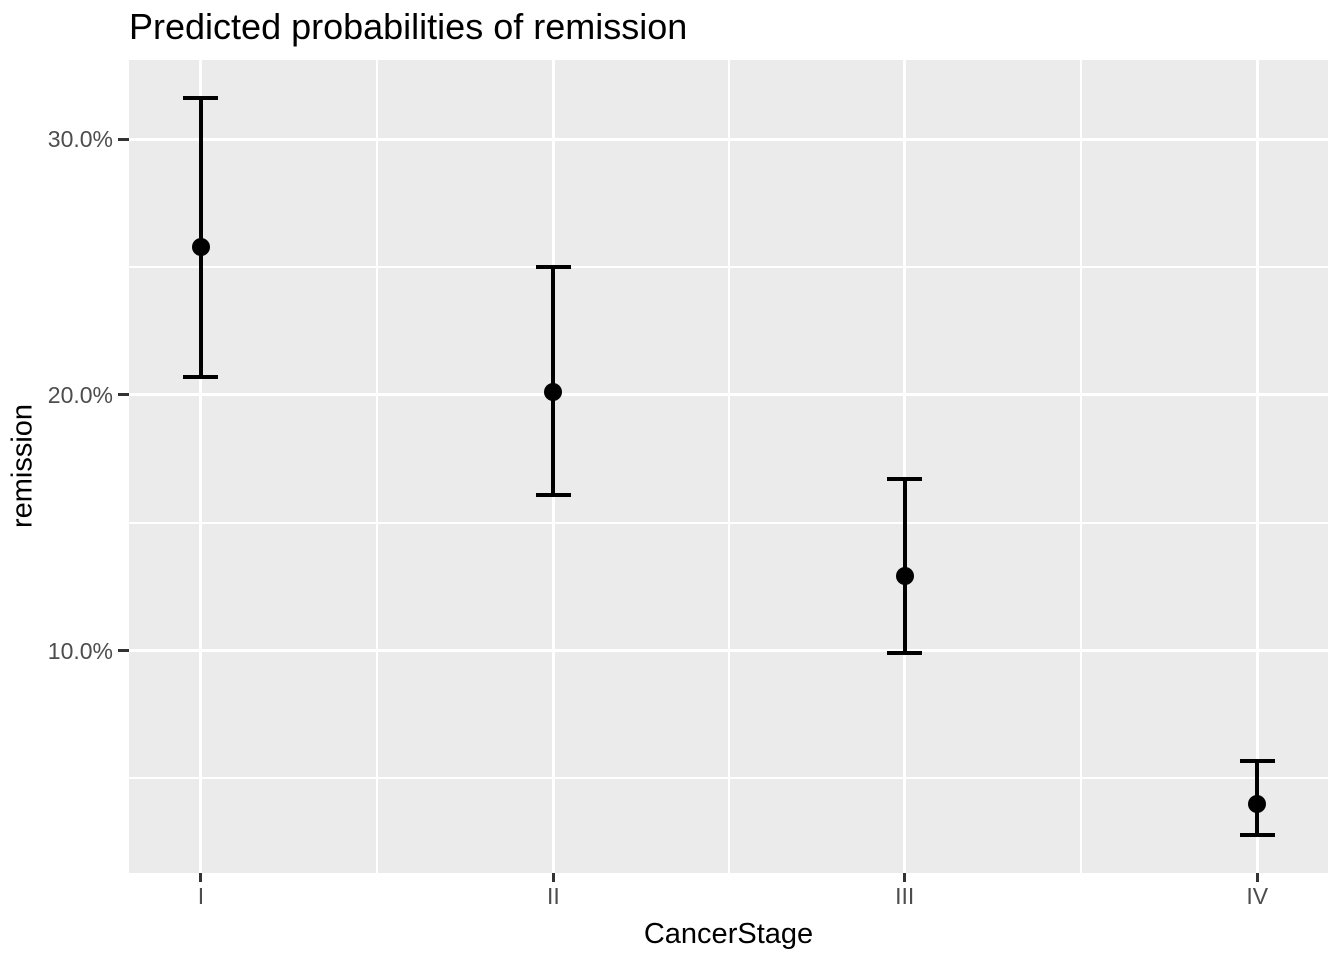  I want to click on errorbar-cap-upper-stage-I, so click(201, 98).